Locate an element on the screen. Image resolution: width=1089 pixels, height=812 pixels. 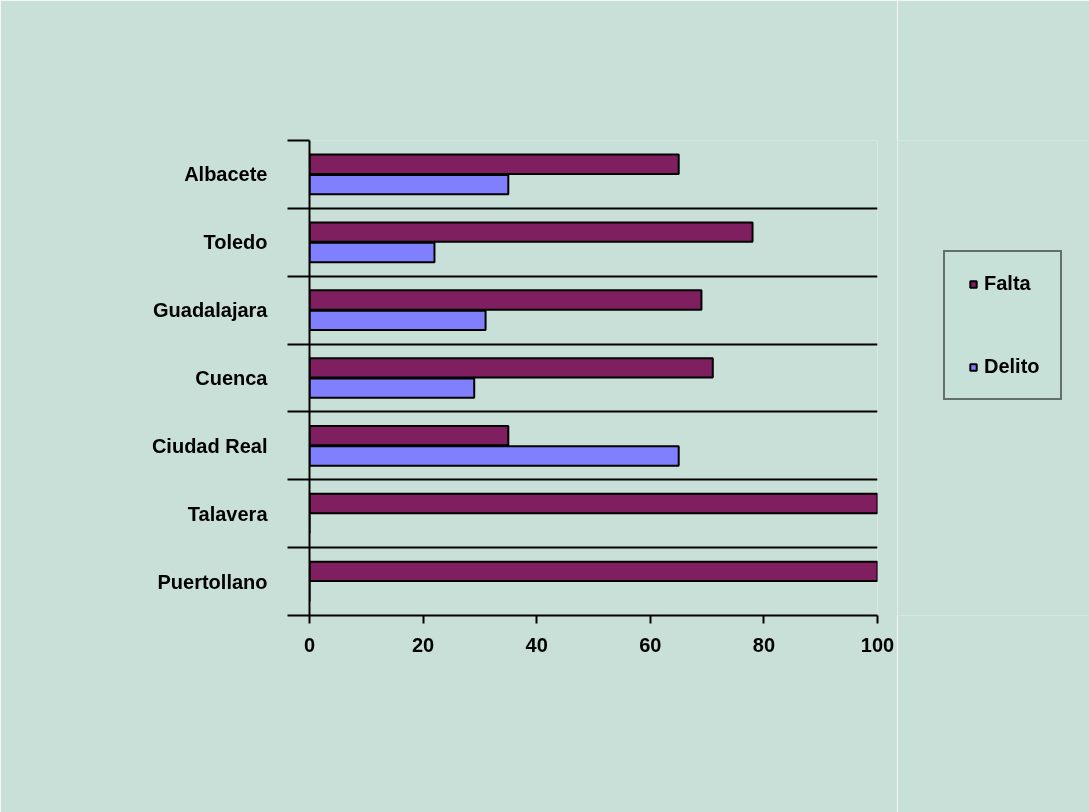
legend-label: Falta is located at coordinates (1007, 283).